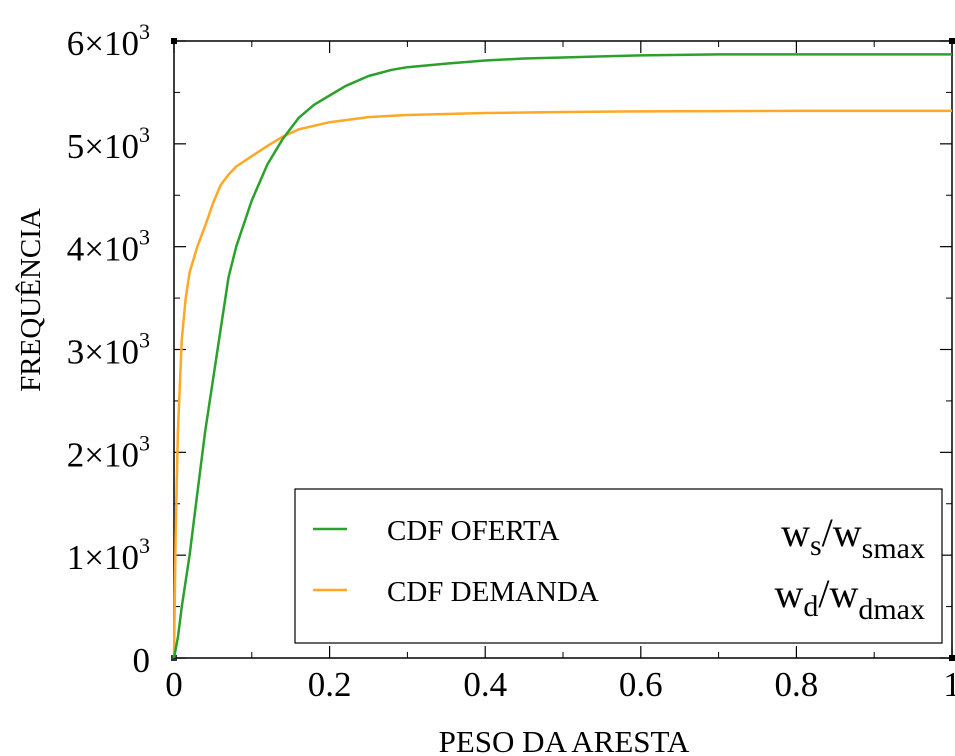 Image resolution: width=955 pixels, height=756 pixels. I want to click on y-tick-label: 6×10³, so click(108, 41).